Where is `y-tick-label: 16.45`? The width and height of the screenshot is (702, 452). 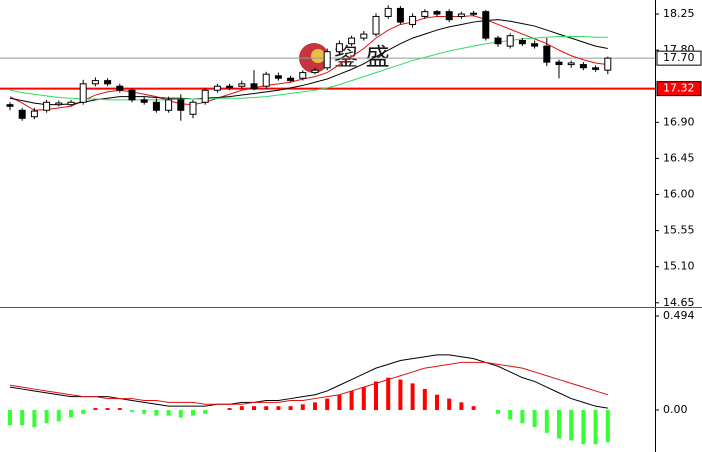
y-tick-label: 16.45 is located at coordinates (679, 157).